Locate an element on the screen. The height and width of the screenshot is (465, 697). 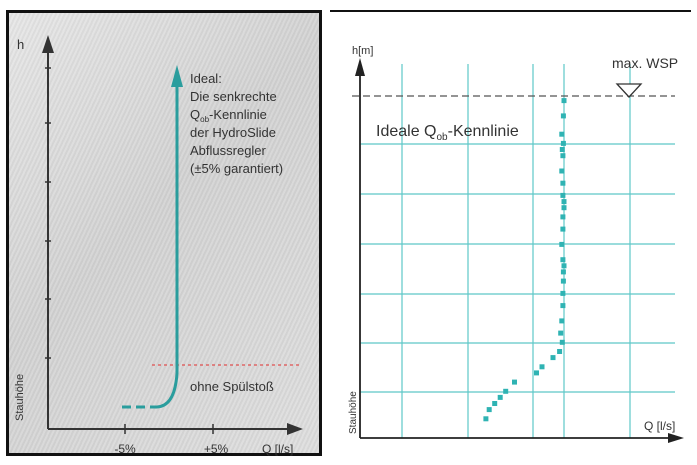
x-tick-label-minus5: -5% is located at coordinates (125, 449).